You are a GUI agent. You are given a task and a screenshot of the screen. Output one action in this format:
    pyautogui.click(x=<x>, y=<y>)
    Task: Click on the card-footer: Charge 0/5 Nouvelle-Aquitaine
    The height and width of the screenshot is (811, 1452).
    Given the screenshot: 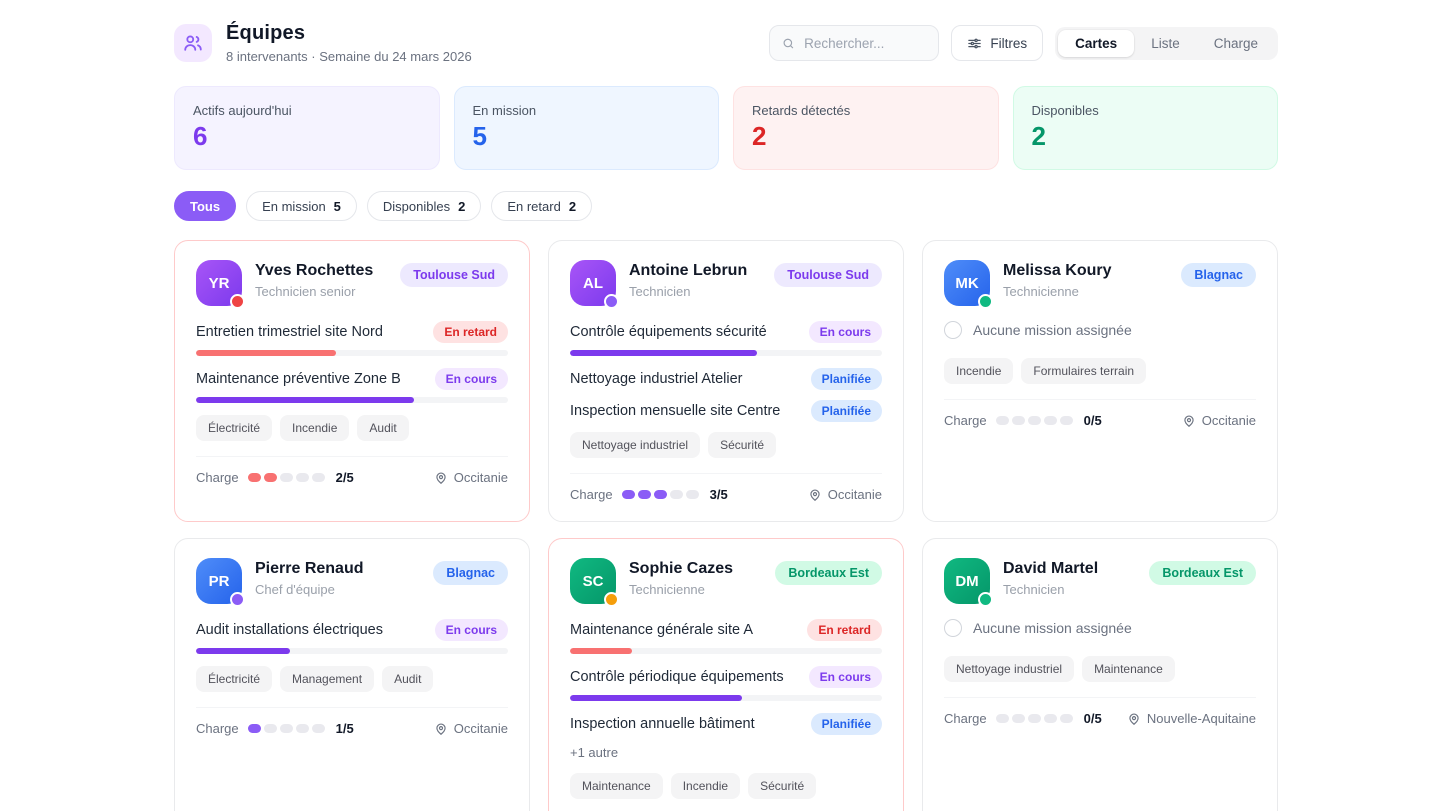 What is the action you would take?
    pyautogui.click(x=1100, y=711)
    